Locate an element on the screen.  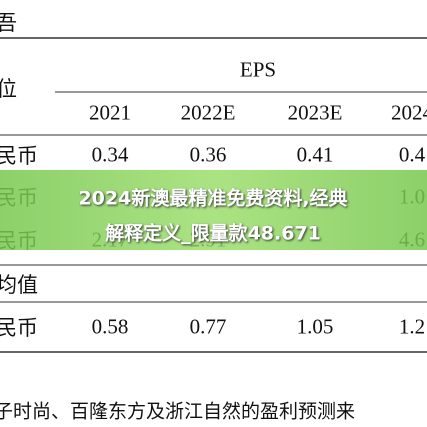
cell: 0.58 is located at coordinates (110, 326).